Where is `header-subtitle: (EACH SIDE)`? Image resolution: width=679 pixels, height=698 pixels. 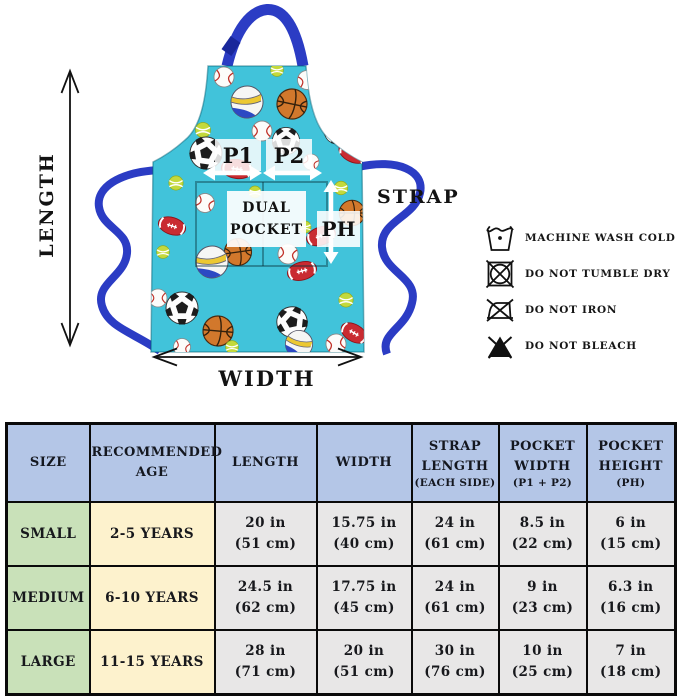
header-subtitle: (EACH SIDE) is located at coordinates (455, 483).